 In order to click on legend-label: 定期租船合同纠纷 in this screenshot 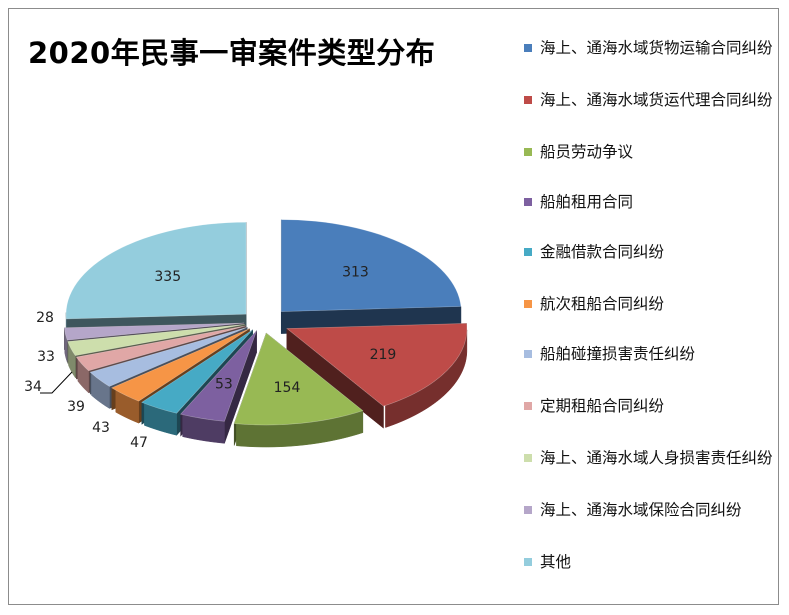, I will do `click(602, 406)`.